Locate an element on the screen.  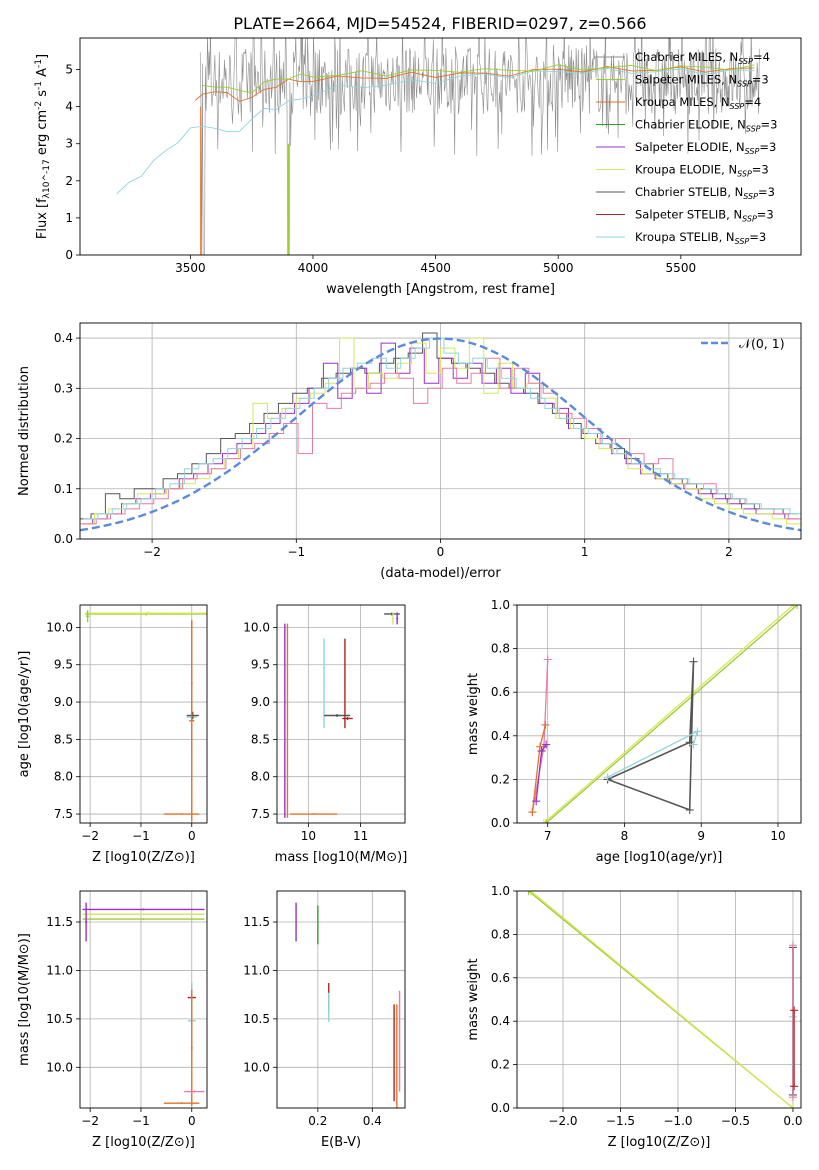
y-tick-label: 0.0 is located at coordinates (63, 539).